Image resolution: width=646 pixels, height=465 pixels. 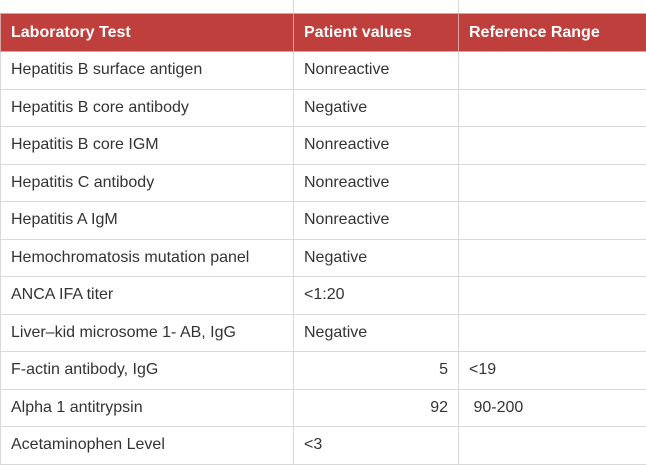 What do you see at coordinates (147, 220) in the screenshot?
I see `test-name-cell: Hepatitis A IgM` at bounding box center [147, 220].